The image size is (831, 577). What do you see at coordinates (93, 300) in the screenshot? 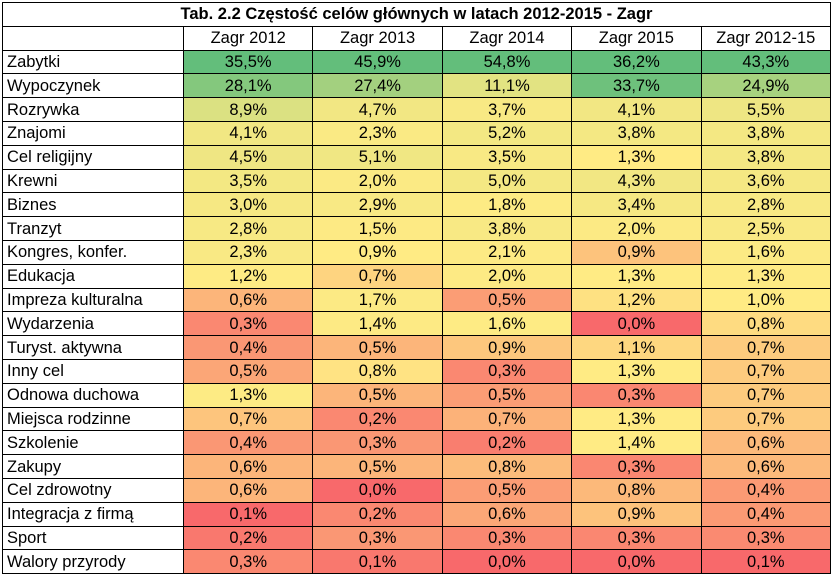
I see `row-label: Impreza kulturalna` at bounding box center [93, 300].